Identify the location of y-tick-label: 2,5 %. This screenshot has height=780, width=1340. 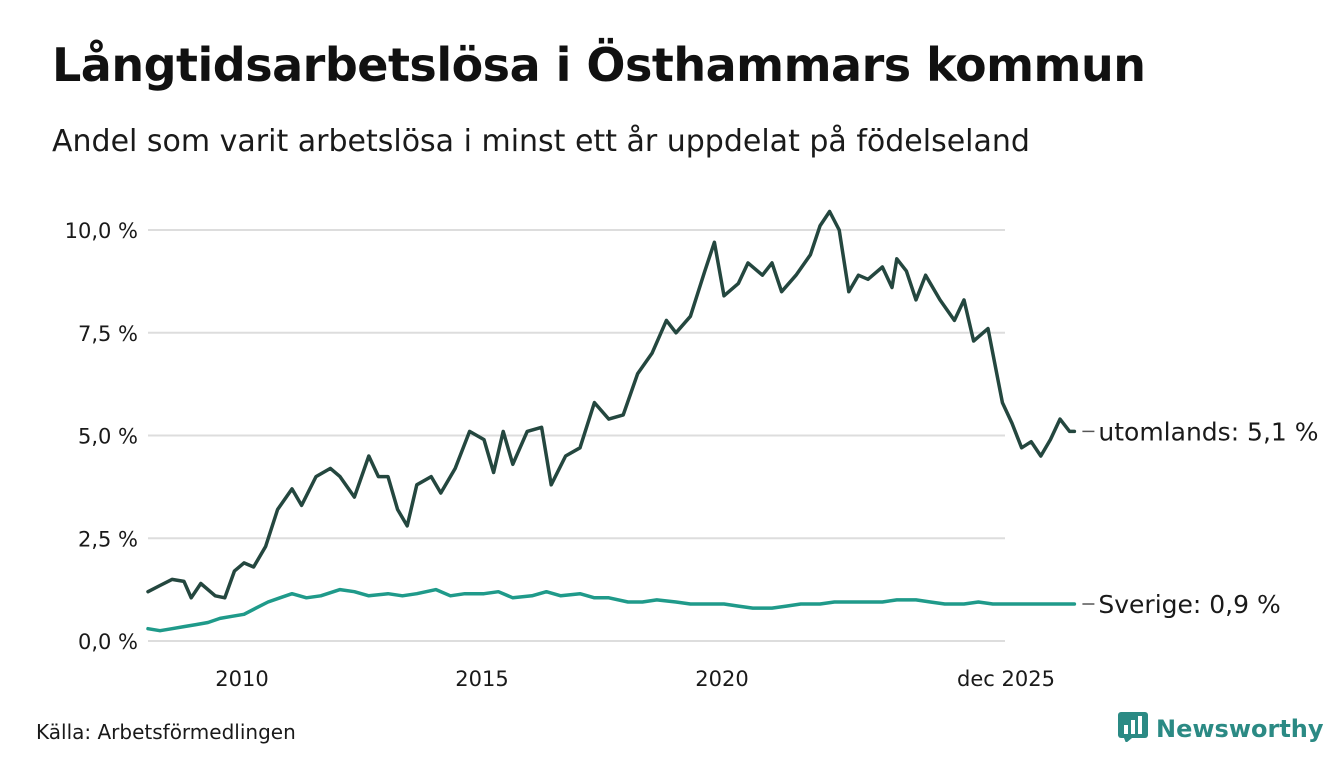
(108, 539).